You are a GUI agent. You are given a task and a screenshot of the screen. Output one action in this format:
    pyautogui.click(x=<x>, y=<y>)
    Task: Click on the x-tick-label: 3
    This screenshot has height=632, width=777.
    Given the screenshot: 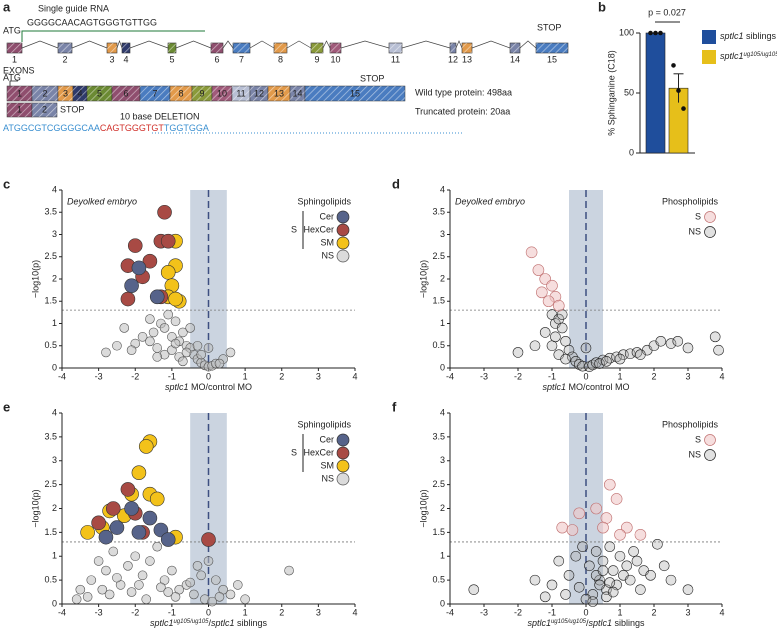 What is the action you would take?
    pyautogui.click(x=318, y=376)
    